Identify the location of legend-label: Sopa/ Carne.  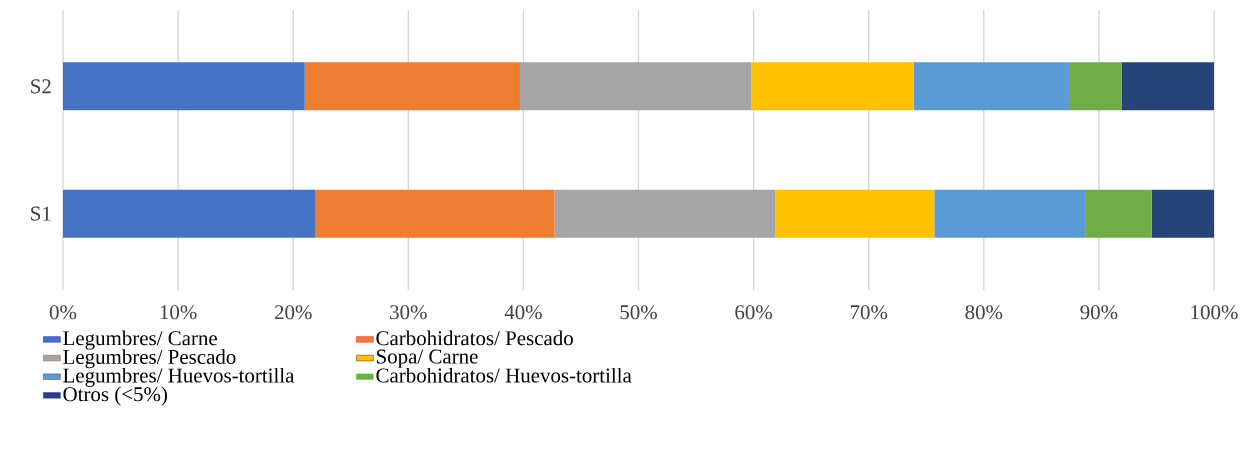
(427, 358).